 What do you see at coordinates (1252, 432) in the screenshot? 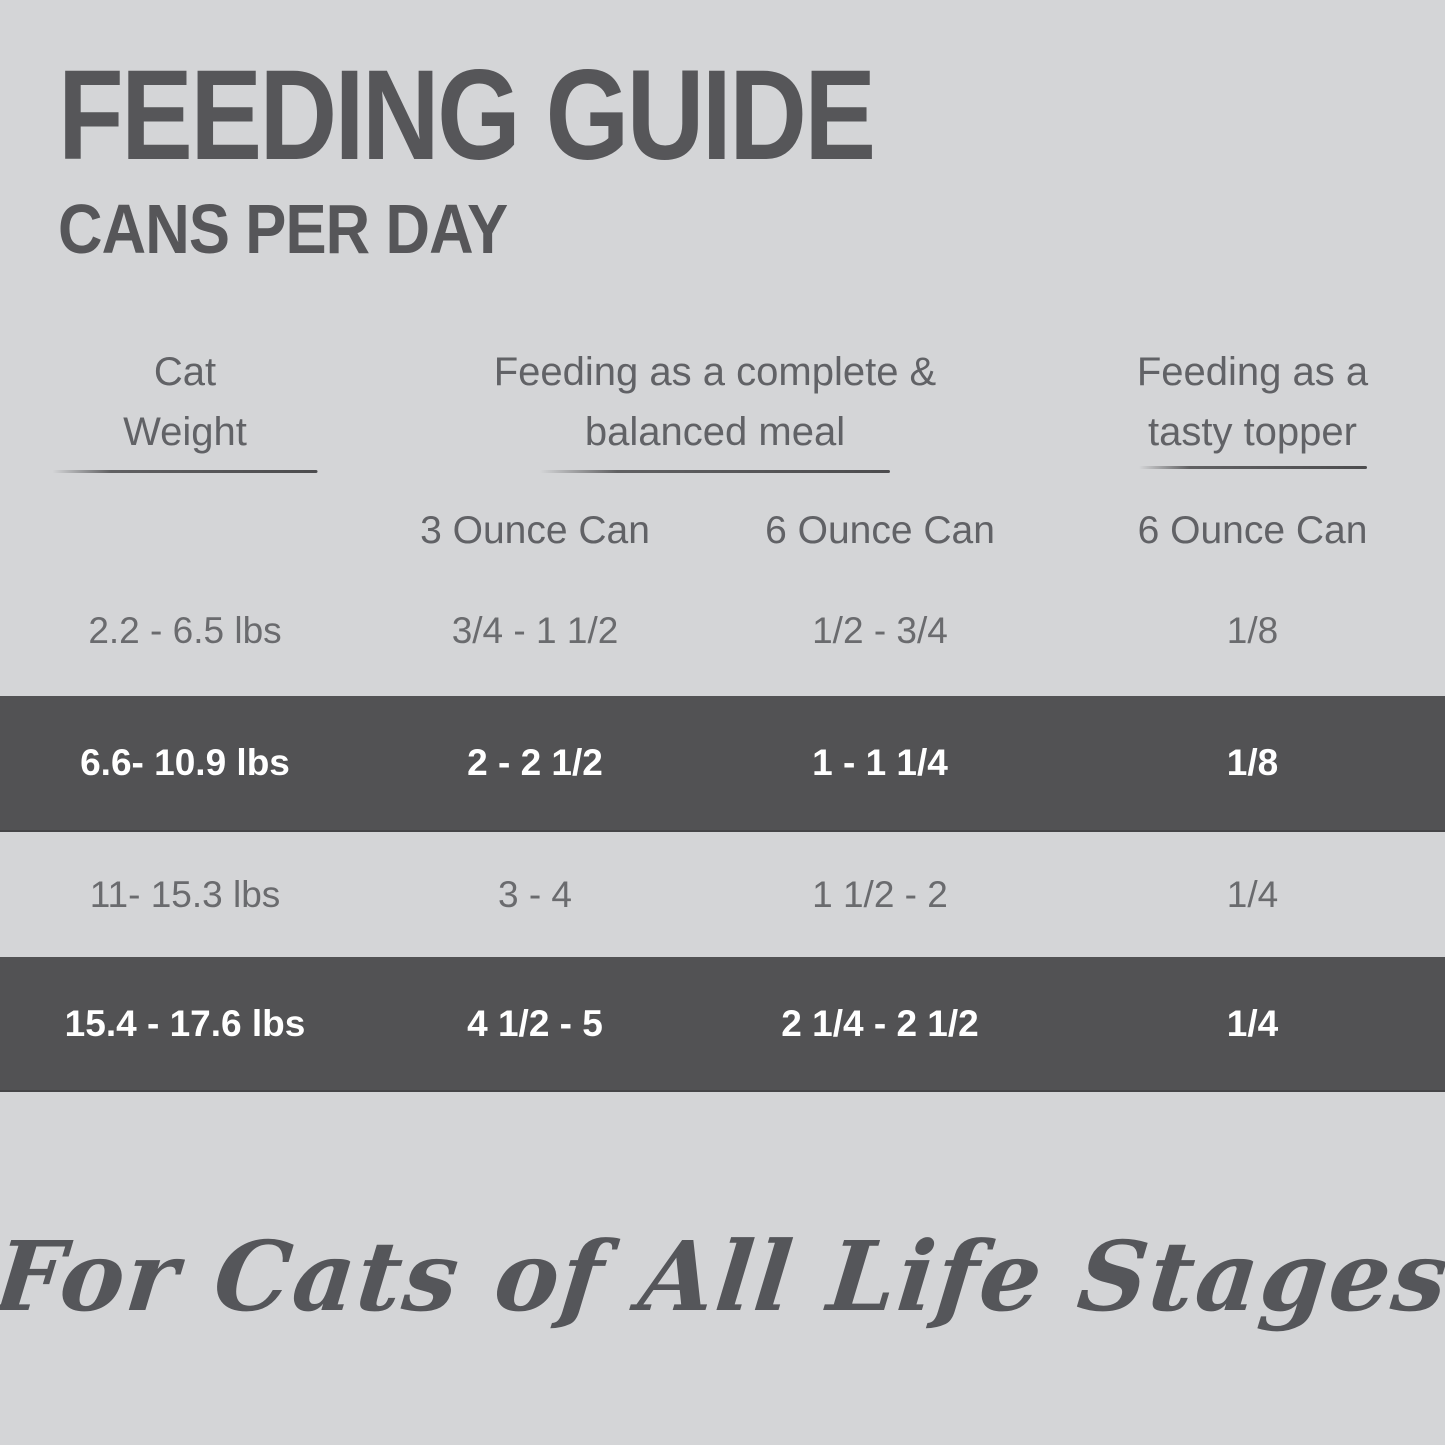
I see `header-tasty-topper-line2: tasty topper` at bounding box center [1252, 432].